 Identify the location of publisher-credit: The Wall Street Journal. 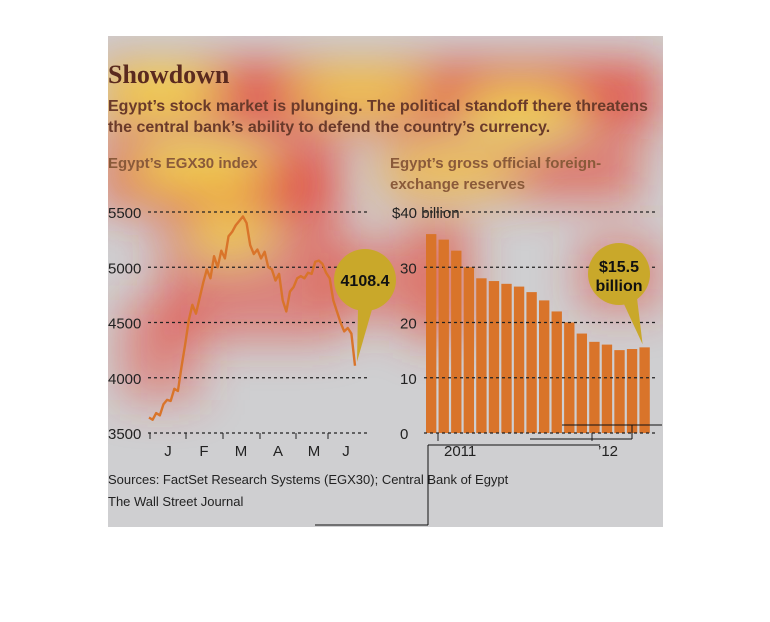
(176, 501).